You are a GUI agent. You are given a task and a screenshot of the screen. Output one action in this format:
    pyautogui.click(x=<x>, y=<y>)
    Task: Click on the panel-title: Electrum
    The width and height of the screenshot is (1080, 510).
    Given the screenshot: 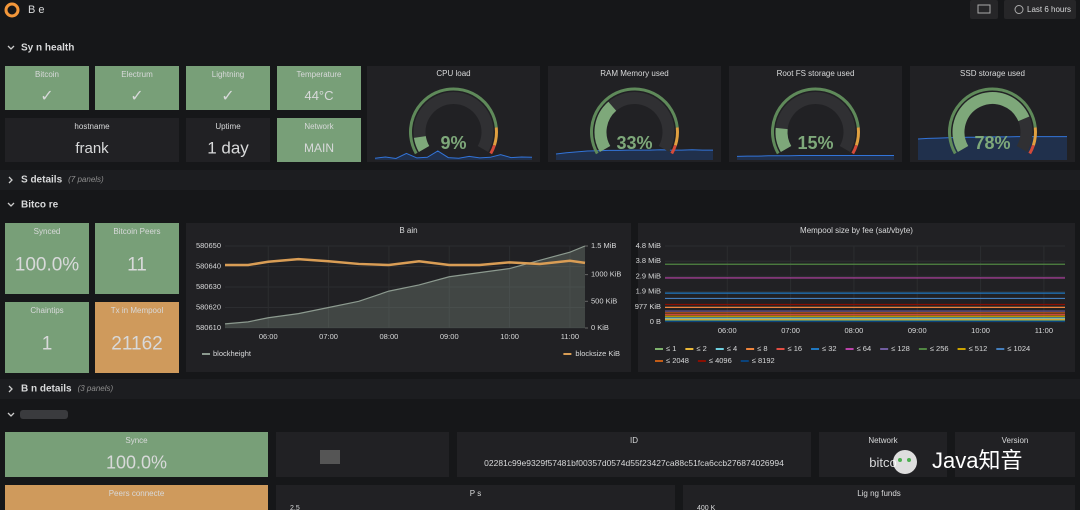 What is the action you would take?
    pyautogui.click(x=137, y=74)
    